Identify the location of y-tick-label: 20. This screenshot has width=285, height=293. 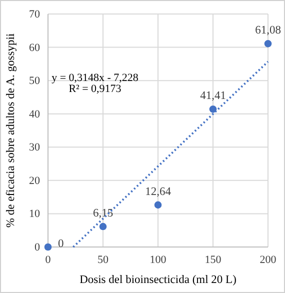
(34, 180).